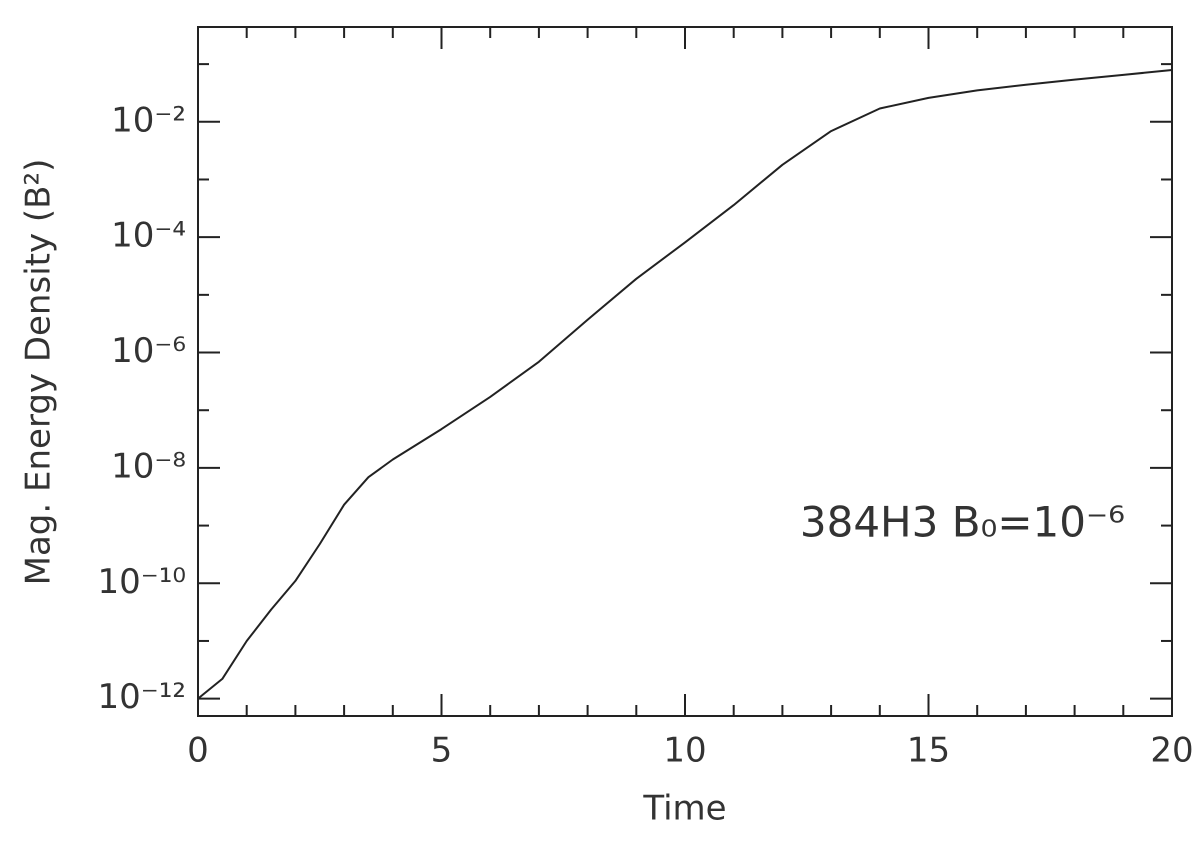  I want to click on x-tick-label: 10, so click(684, 751).